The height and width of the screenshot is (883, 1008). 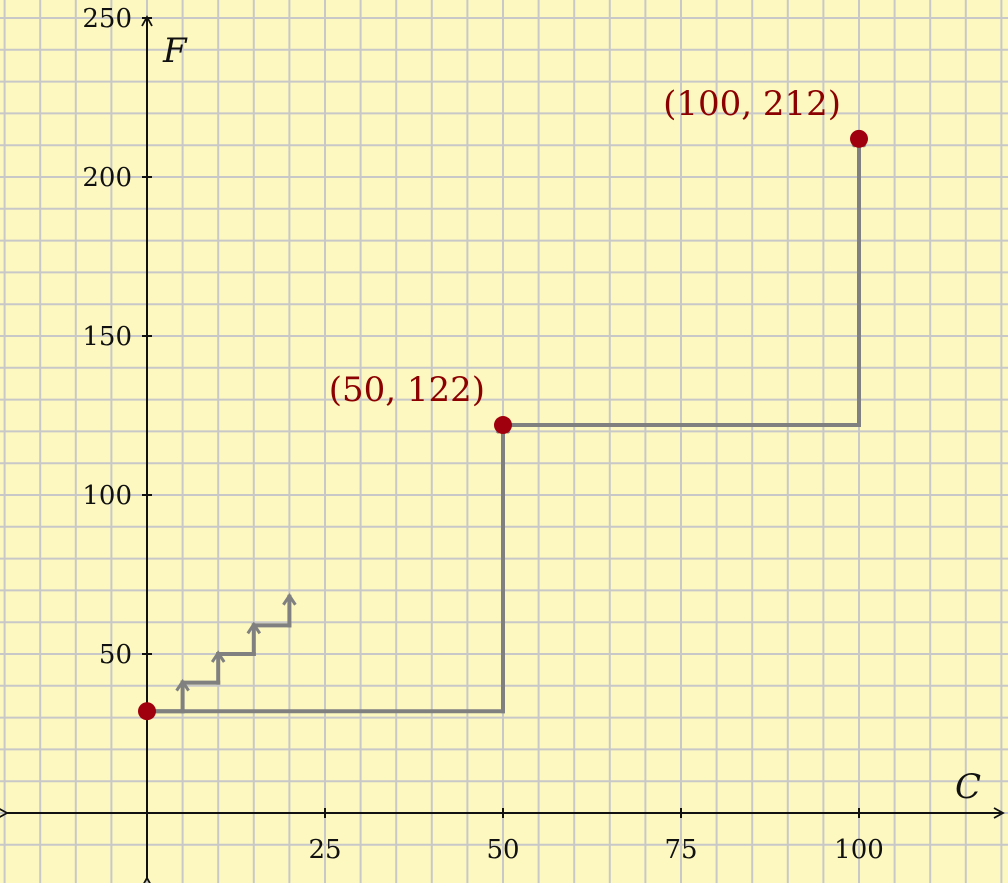 What do you see at coordinates (968, 787) in the screenshot?
I see `x-axis-label: C` at bounding box center [968, 787].